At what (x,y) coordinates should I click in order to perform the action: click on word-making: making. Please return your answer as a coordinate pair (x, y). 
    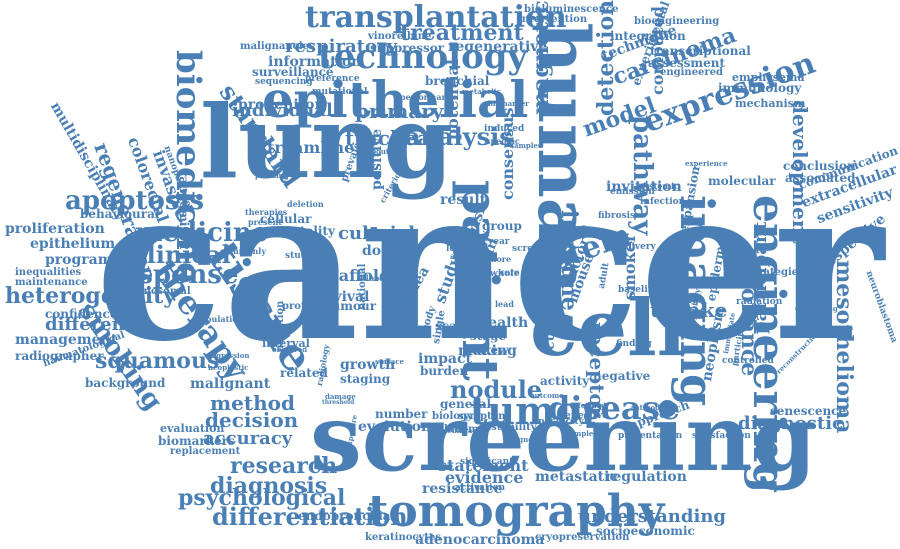
    Looking at the image, I should click on (487, 351).